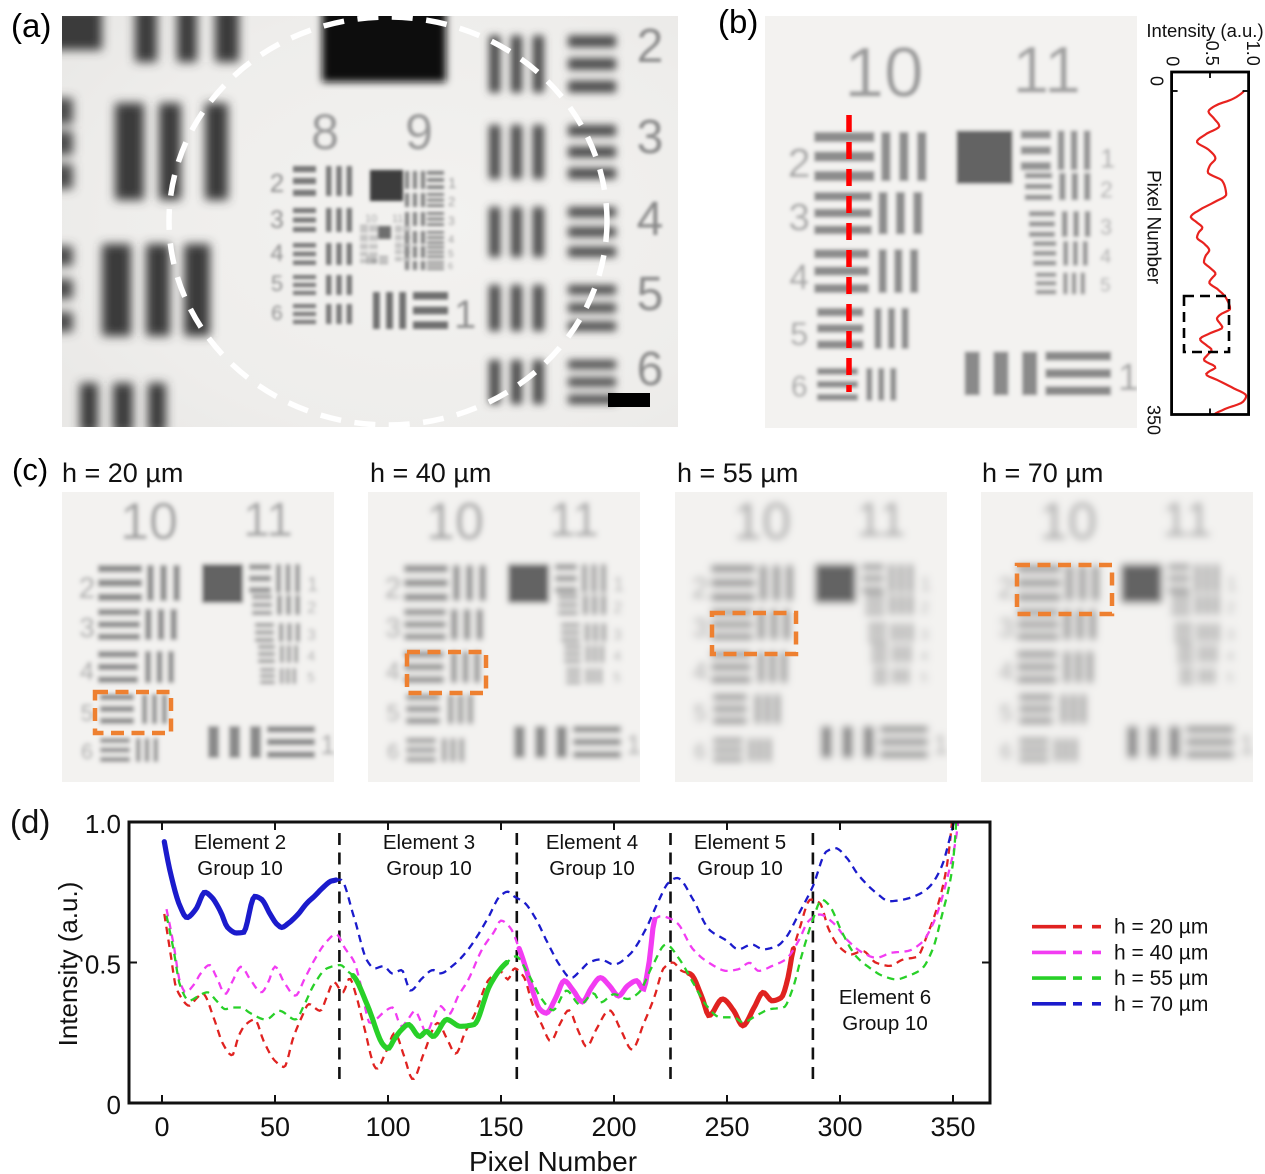 The height and width of the screenshot is (1174, 1265). What do you see at coordinates (1161, 1004) in the screenshot?
I see `svg-text: h = 70 µm` at bounding box center [1161, 1004].